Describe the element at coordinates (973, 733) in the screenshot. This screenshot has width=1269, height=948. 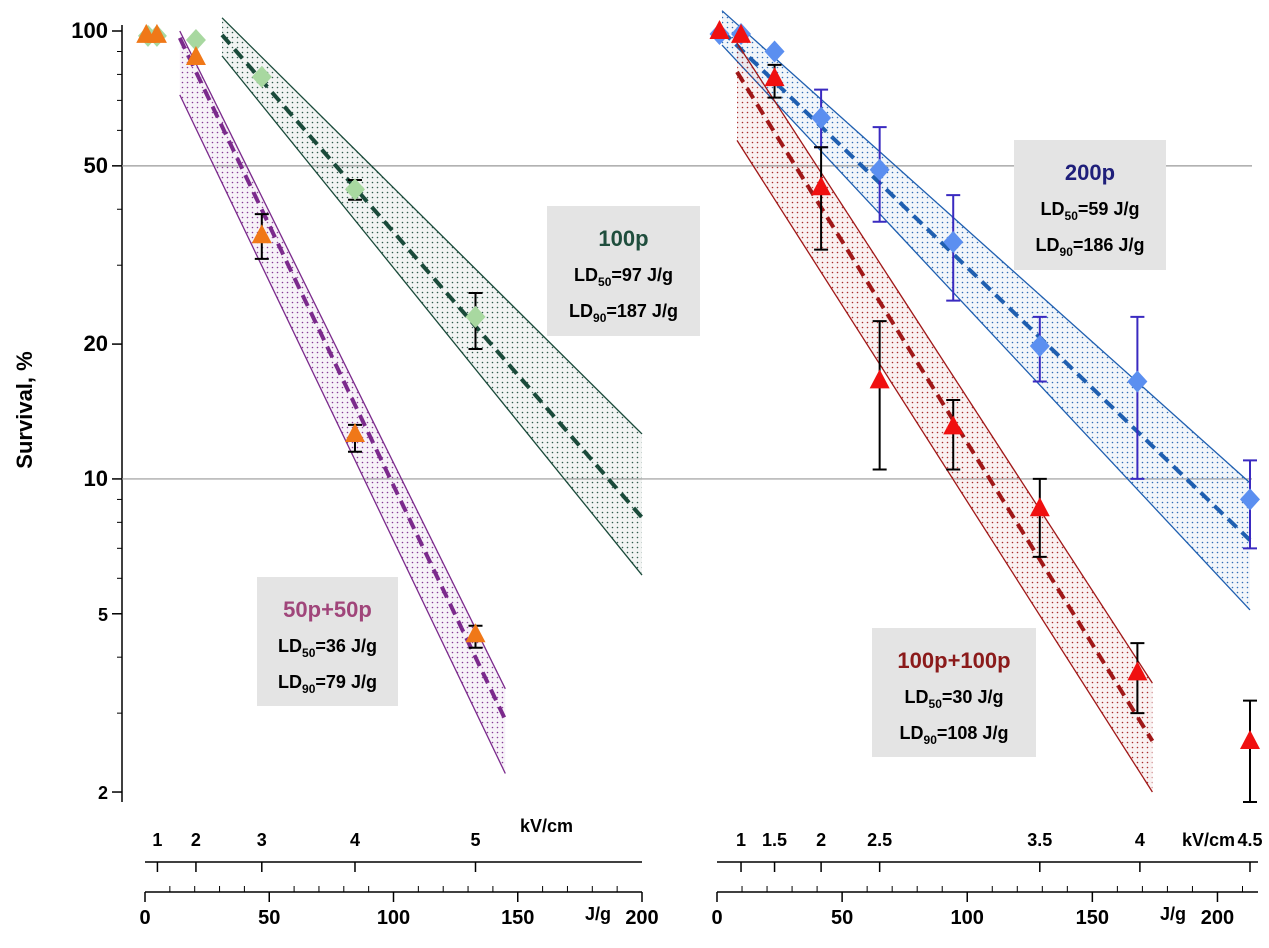
I see `annotation-text: =108 J/g` at that location.